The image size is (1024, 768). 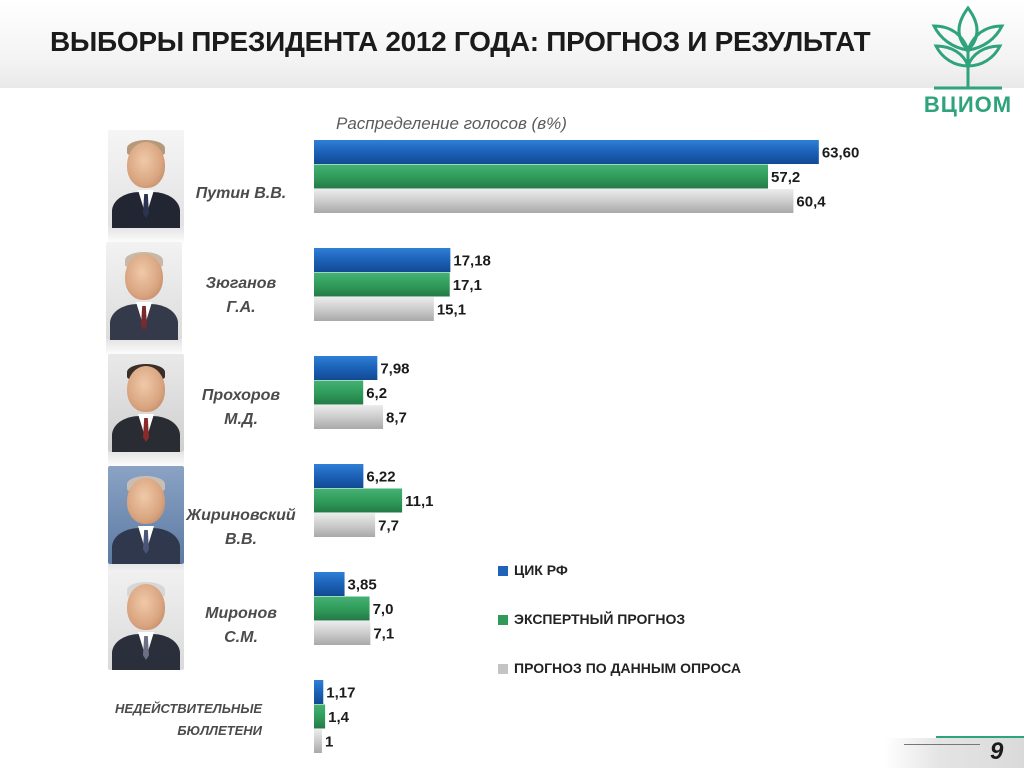 What do you see at coordinates (968, 104) in the screenshot?
I see `logo-wordmark: ВЦИОМ` at bounding box center [968, 104].